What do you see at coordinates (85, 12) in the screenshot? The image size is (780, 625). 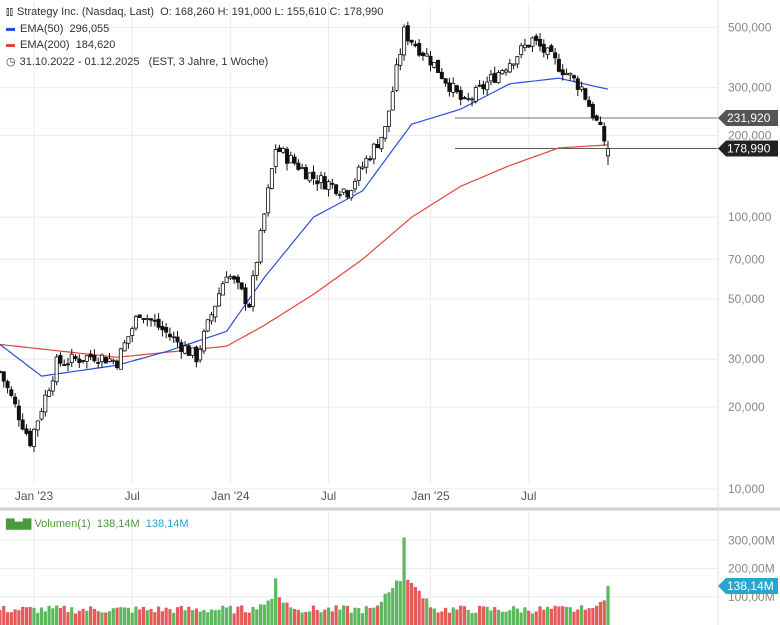 I see `chart-title: Strategy Inc. (Nasdaq, Last)` at bounding box center [85, 12].